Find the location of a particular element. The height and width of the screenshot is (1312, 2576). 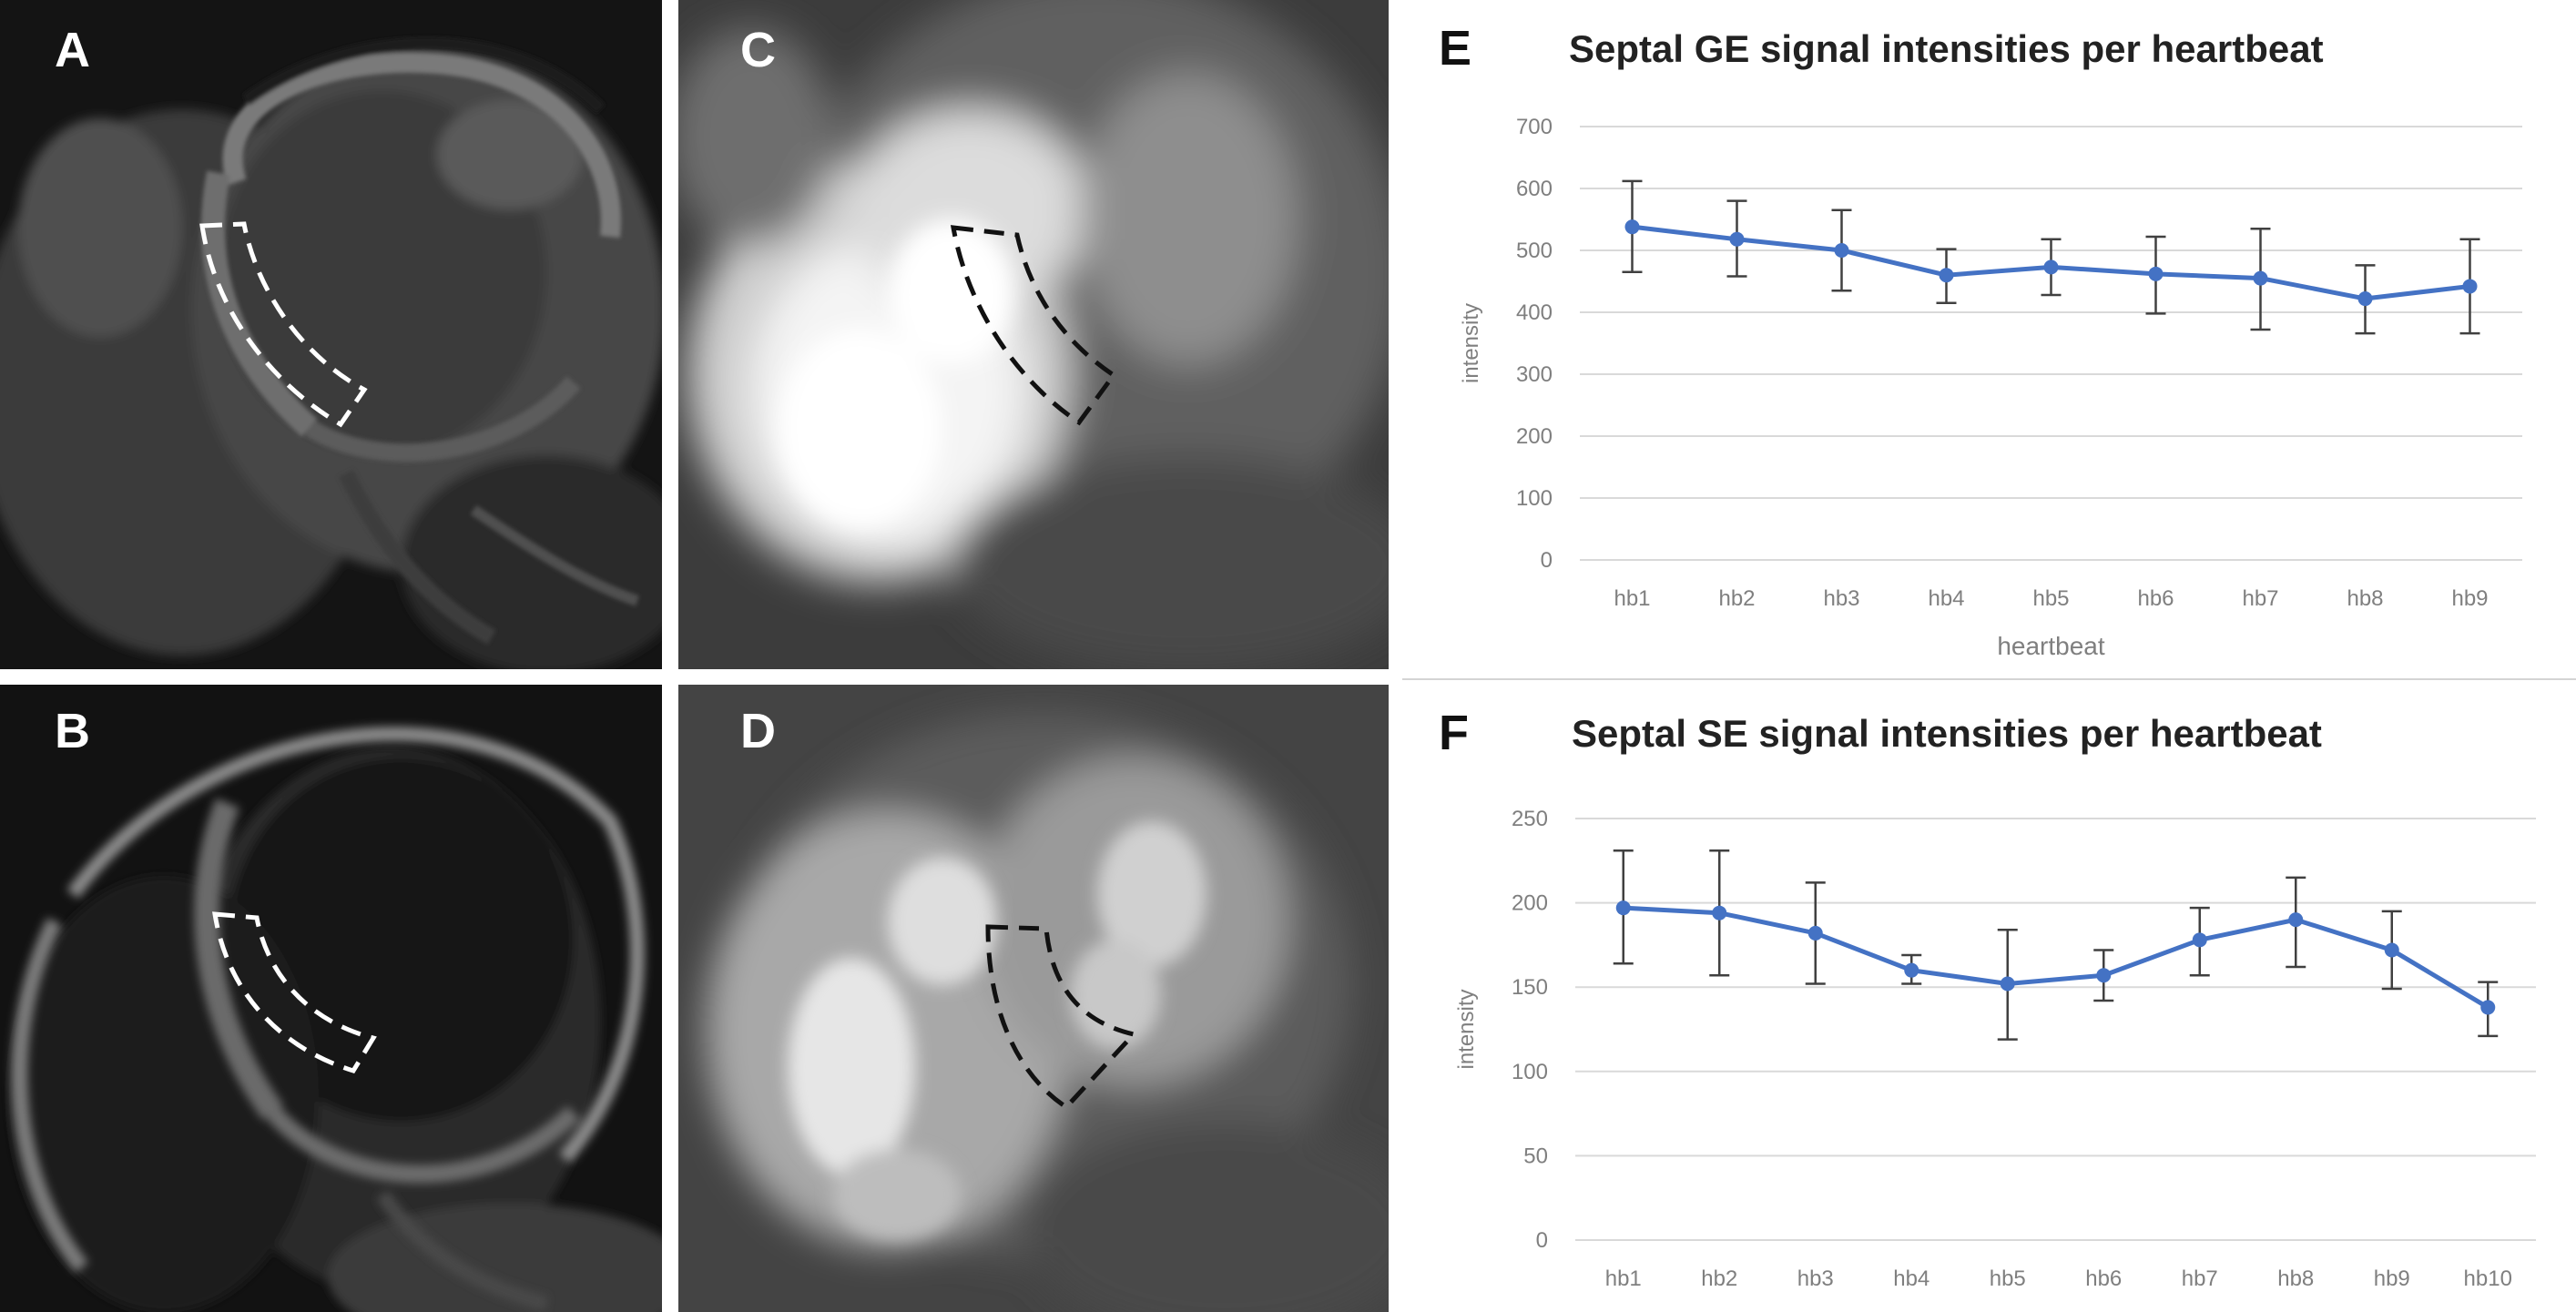

y-tick-label: 500 is located at coordinates (1534, 251).